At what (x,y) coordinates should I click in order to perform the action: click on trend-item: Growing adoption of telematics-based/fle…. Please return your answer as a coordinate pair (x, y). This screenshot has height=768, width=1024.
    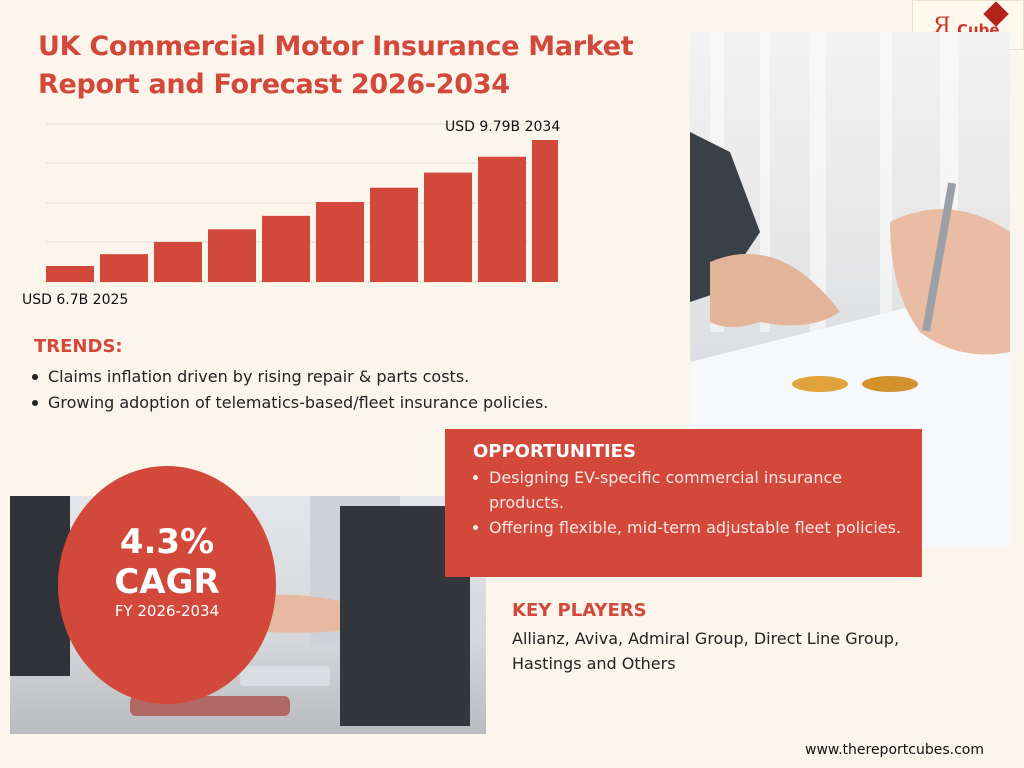
    Looking at the image, I should click on (348, 403).